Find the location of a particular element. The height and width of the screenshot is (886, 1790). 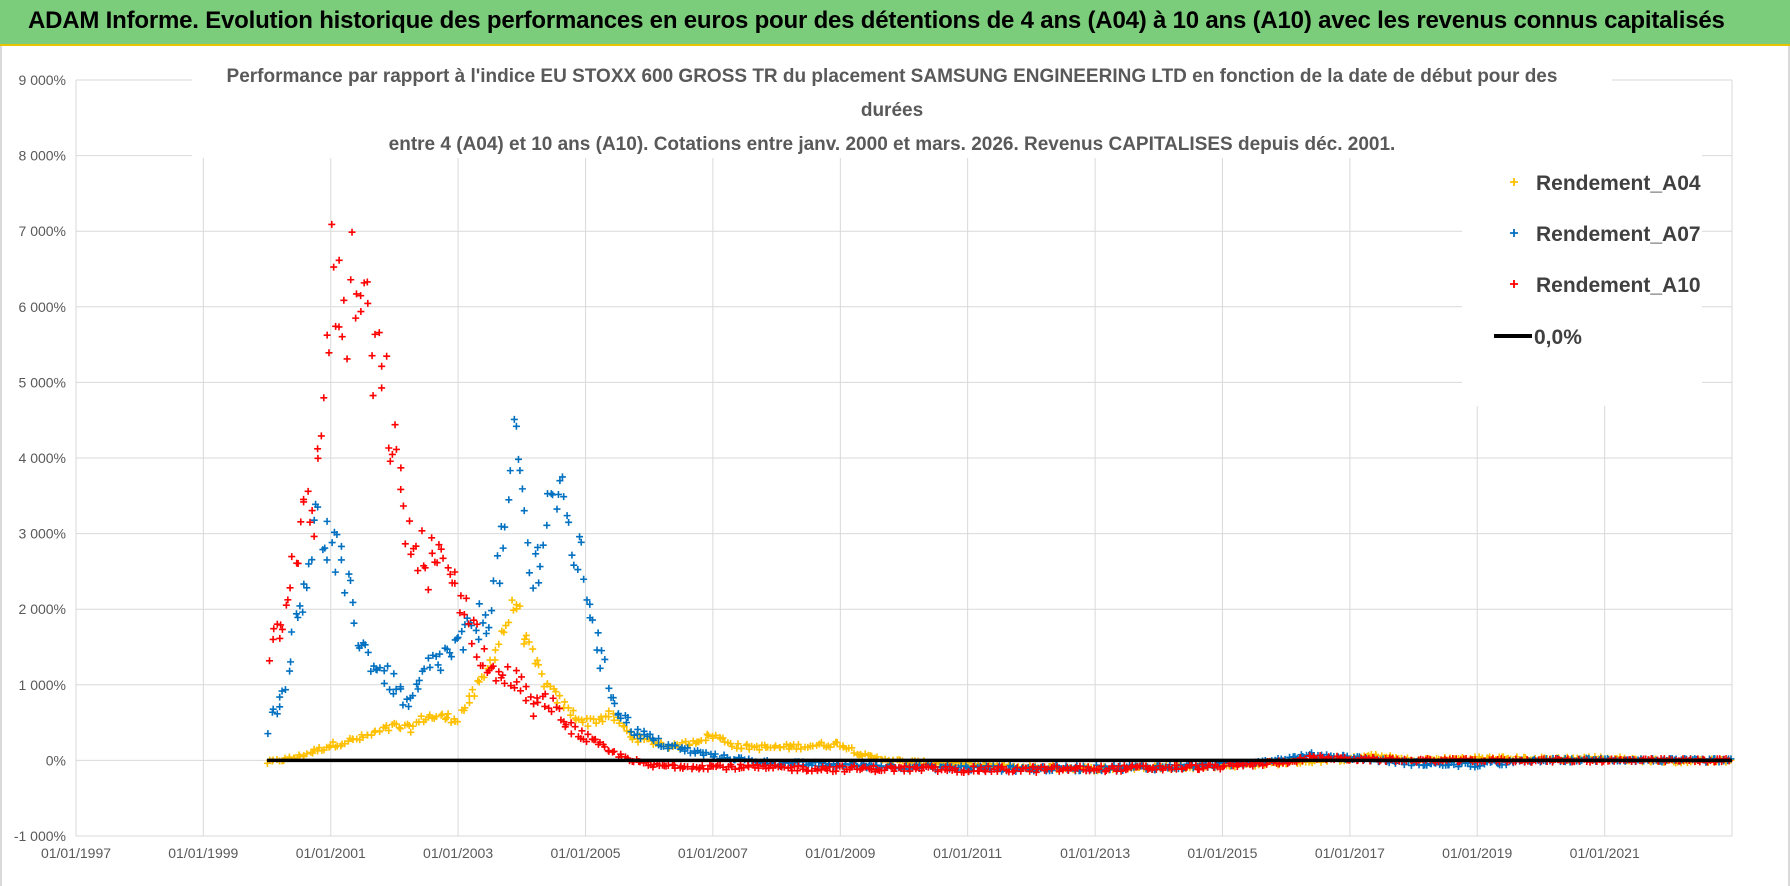

chart-title-line: durées is located at coordinates (892, 110).